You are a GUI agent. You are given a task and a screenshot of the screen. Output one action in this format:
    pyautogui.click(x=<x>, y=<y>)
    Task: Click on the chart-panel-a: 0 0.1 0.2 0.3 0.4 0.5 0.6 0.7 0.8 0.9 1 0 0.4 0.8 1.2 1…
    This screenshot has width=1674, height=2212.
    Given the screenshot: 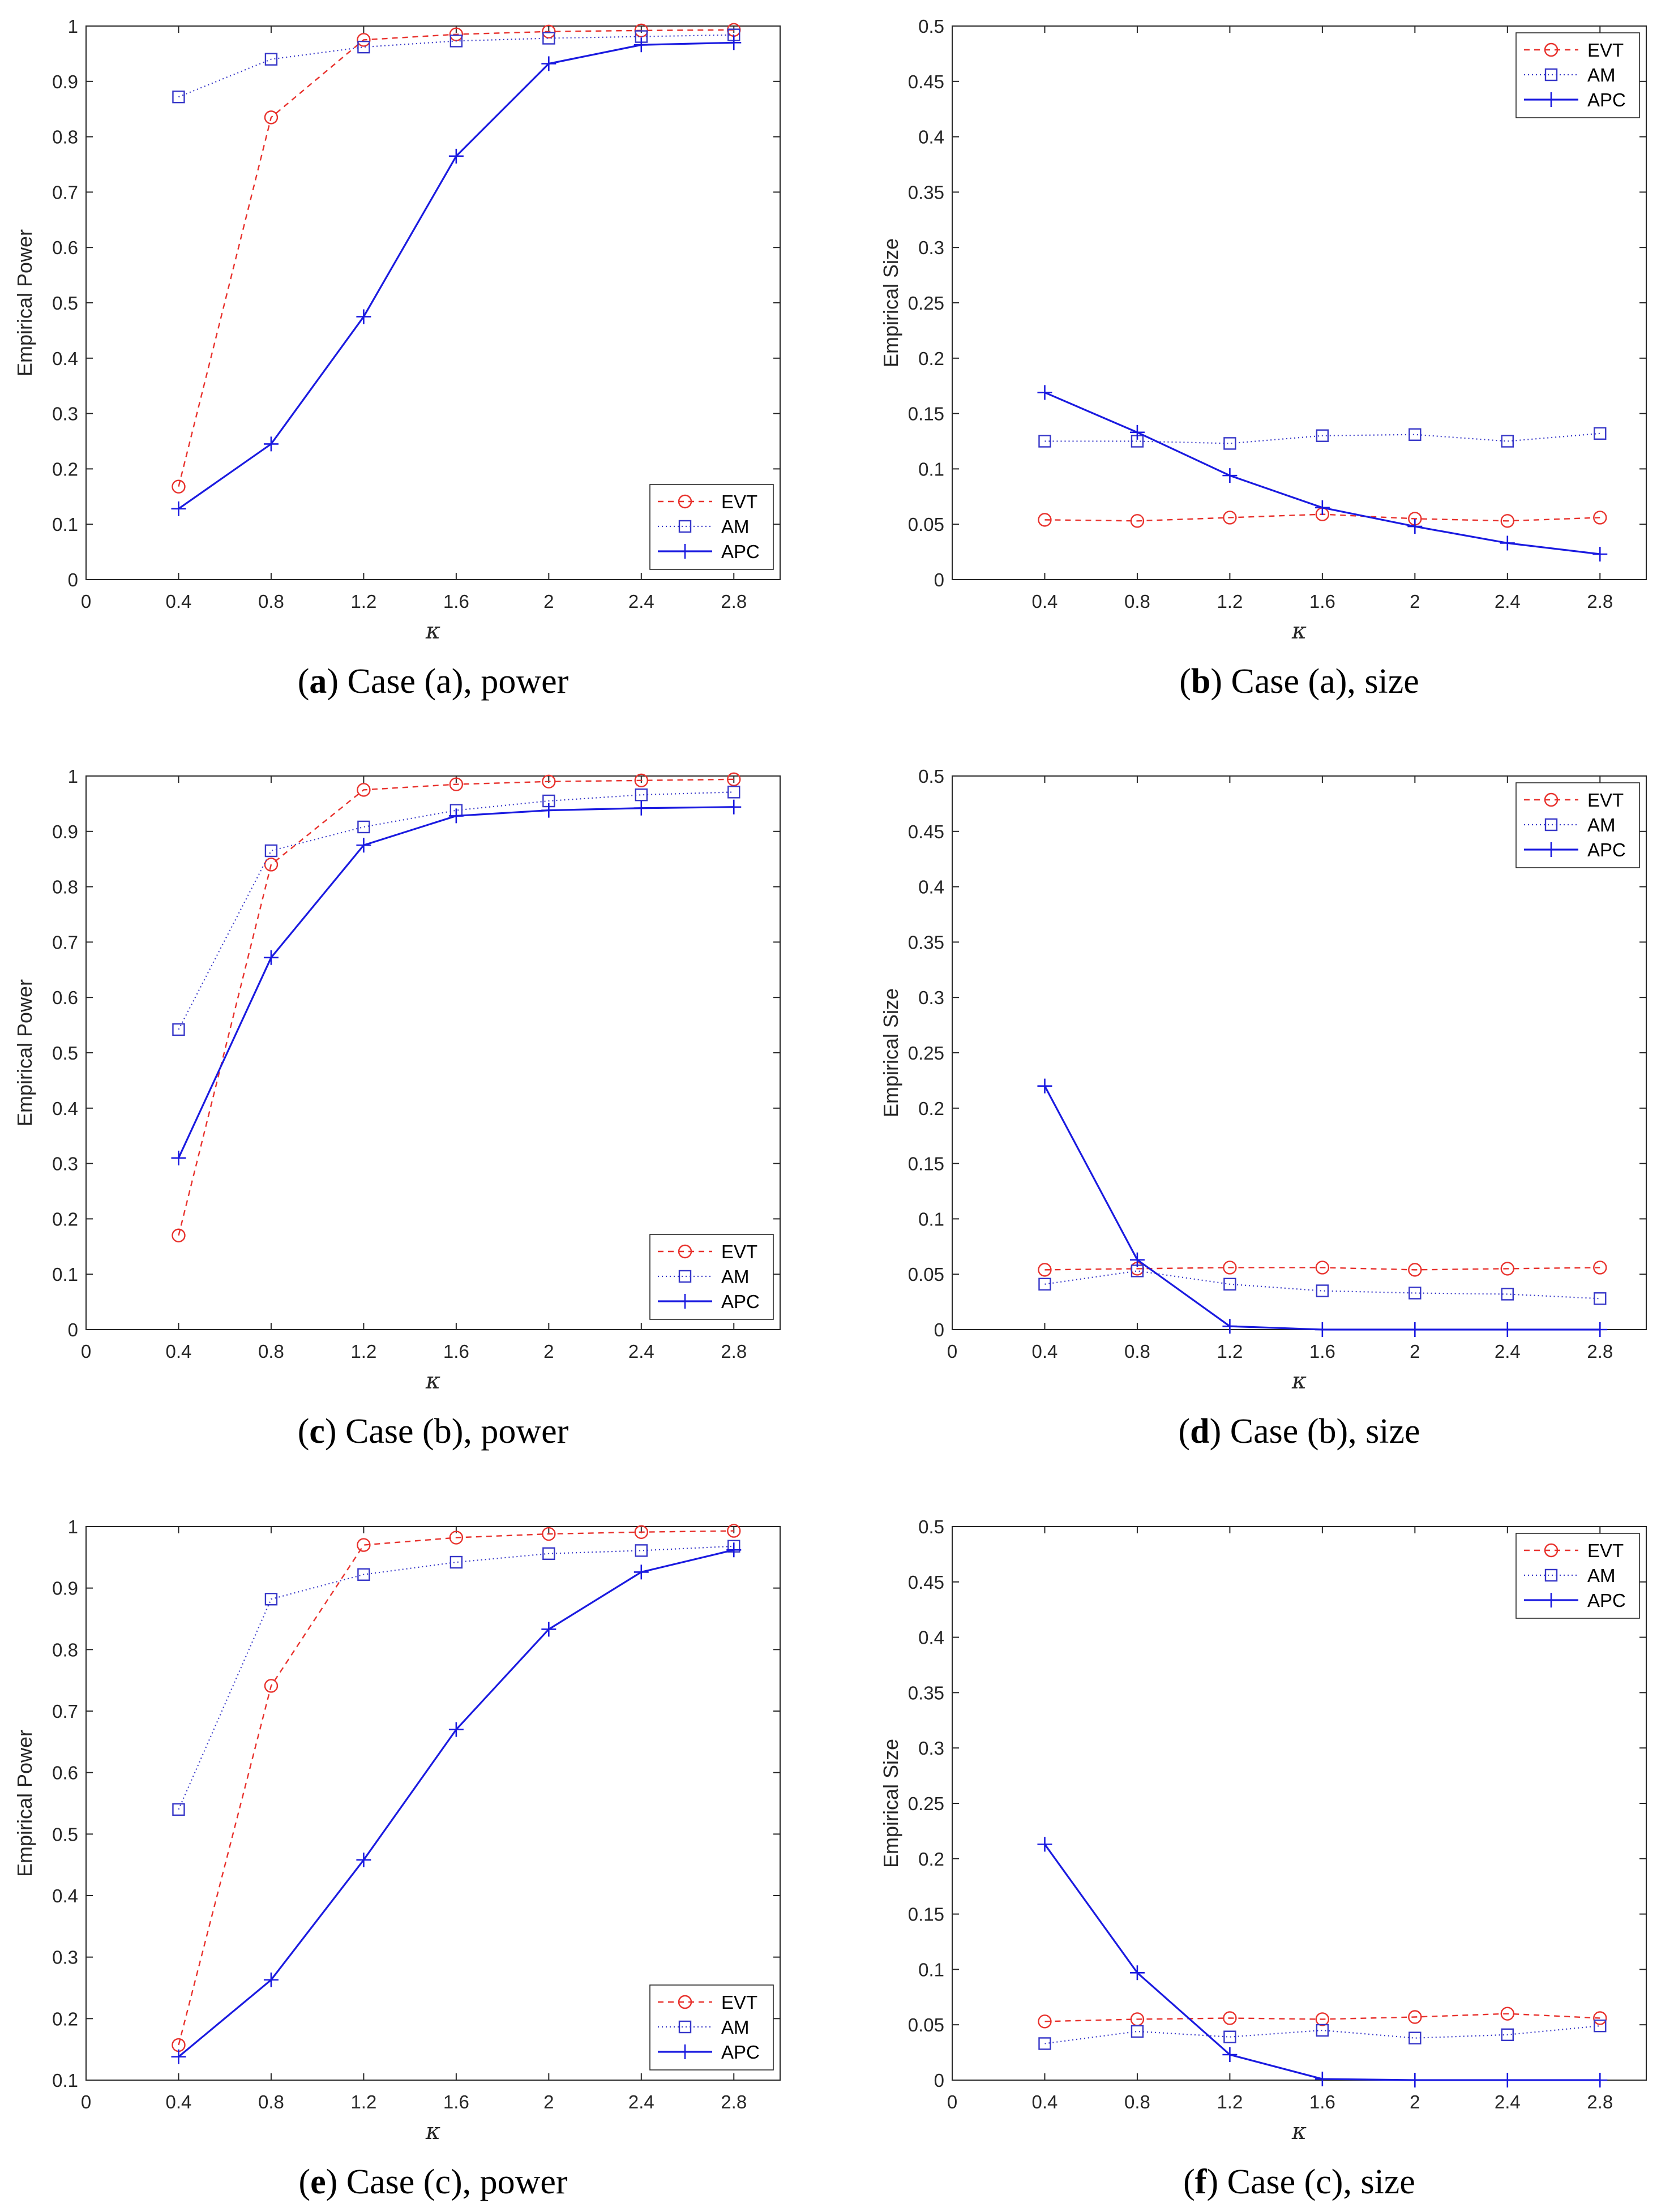 What is the action you would take?
    pyautogui.click(x=397, y=358)
    